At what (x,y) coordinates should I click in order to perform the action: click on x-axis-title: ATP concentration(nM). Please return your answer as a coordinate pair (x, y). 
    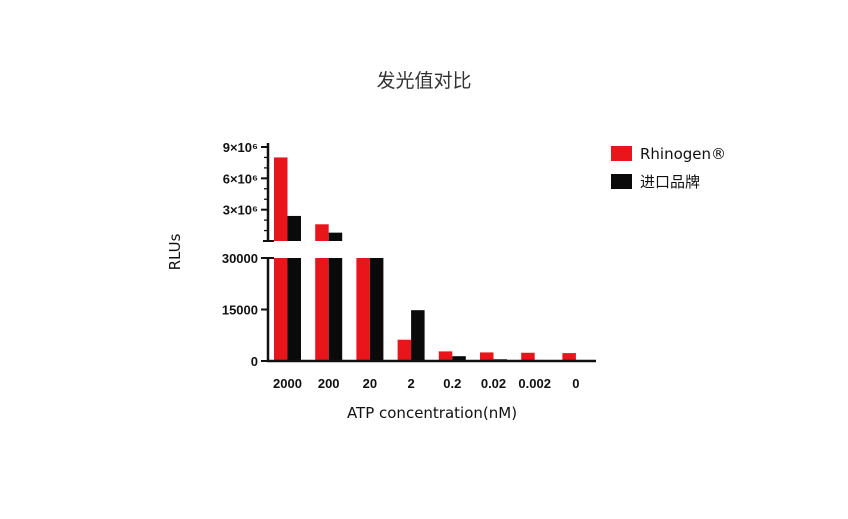
    Looking at the image, I should click on (432, 413).